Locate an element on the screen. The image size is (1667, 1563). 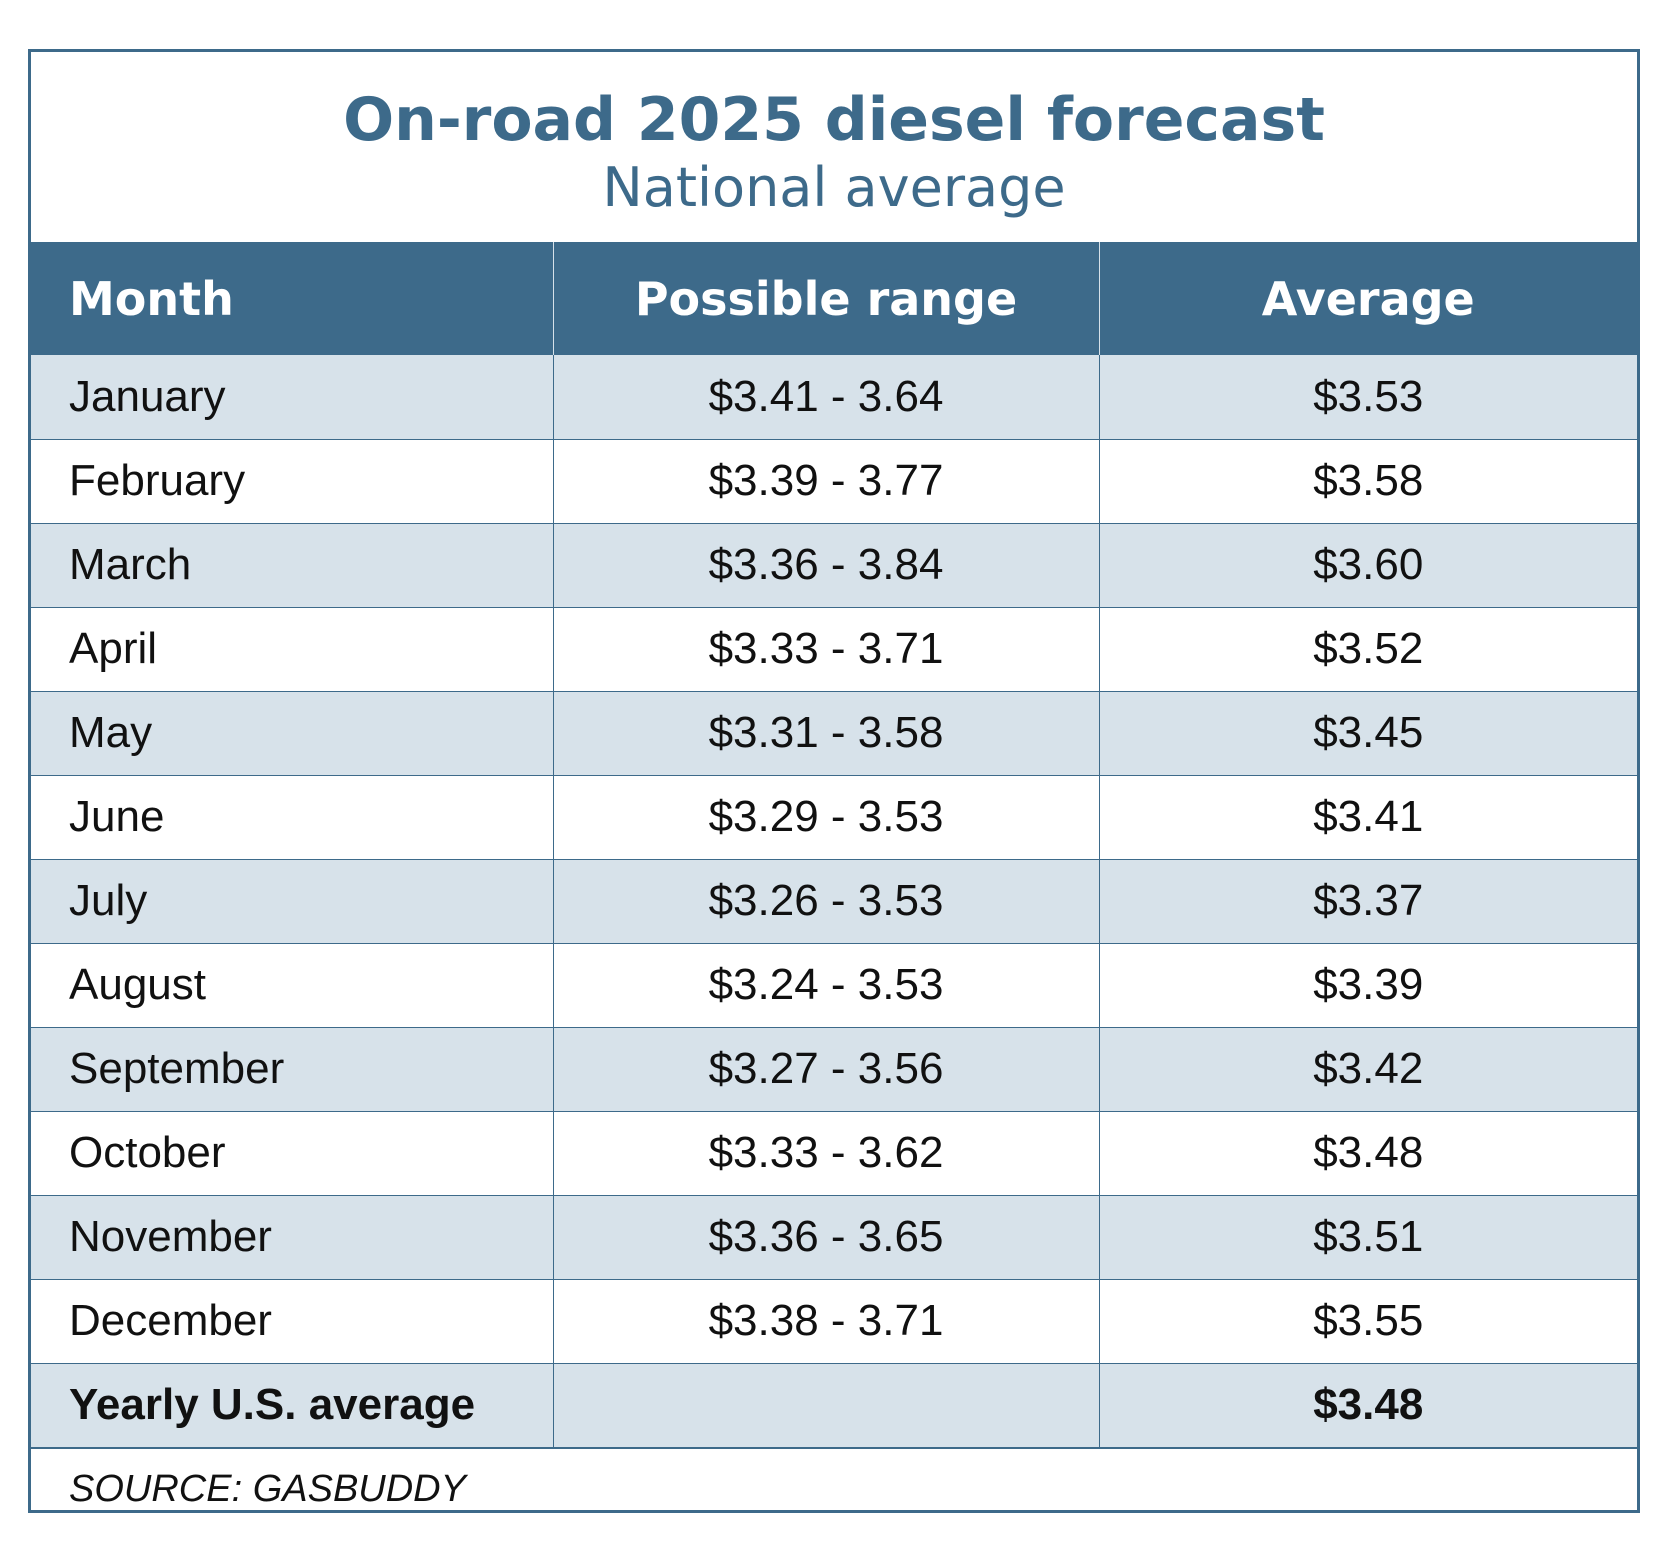
month-cell: February is located at coordinates (292, 480).